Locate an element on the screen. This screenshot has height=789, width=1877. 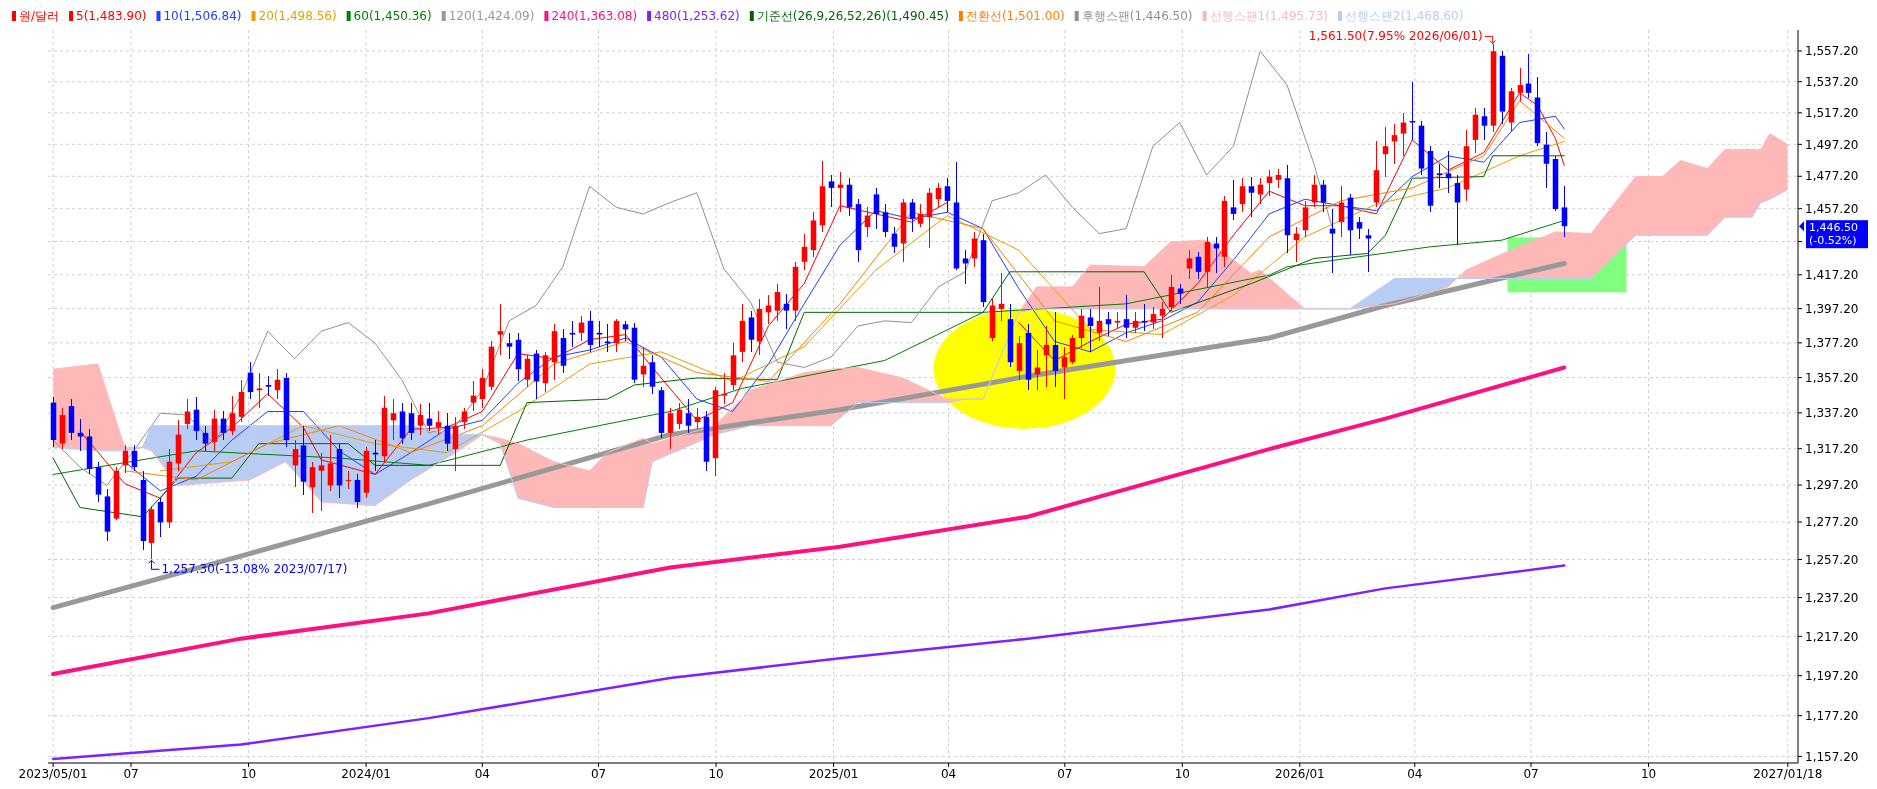
legend-label: 10(1,506.84) is located at coordinates (202, 16).